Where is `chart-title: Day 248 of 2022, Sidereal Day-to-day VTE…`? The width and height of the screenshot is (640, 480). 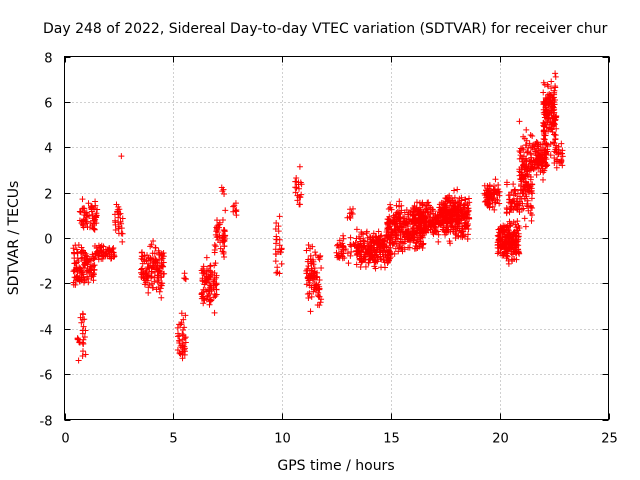
chart-title: Day 248 of 2022, Sidereal Day-to-day VTE… is located at coordinates (325, 29).